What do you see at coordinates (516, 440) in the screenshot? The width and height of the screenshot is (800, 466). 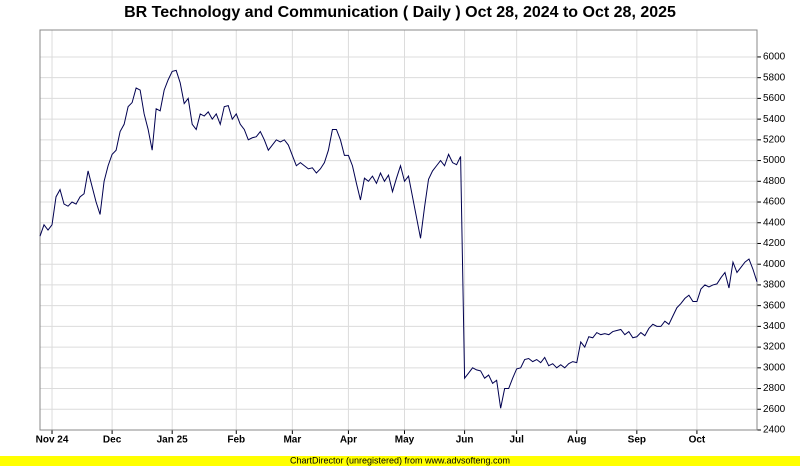 I see `x-tick-label: Jul` at bounding box center [516, 440].